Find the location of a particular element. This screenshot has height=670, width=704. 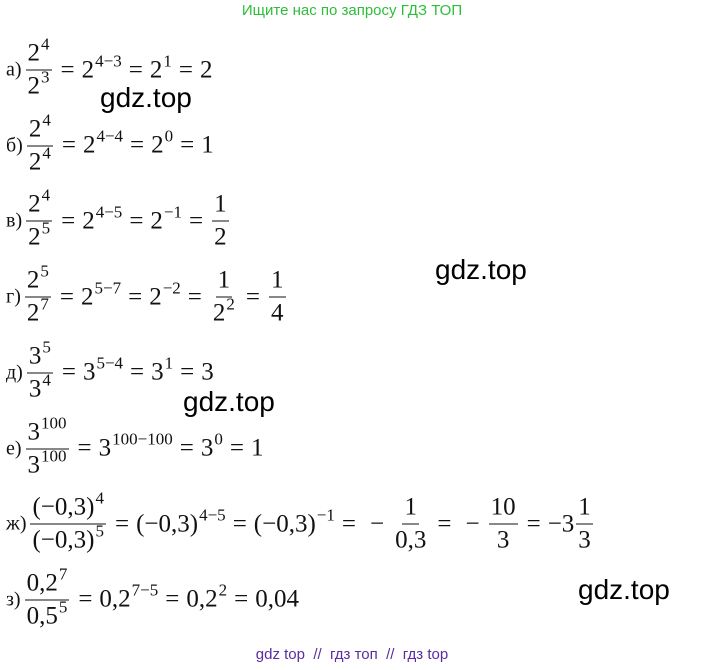

fraction: 35 34 is located at coordinates (39, 370).